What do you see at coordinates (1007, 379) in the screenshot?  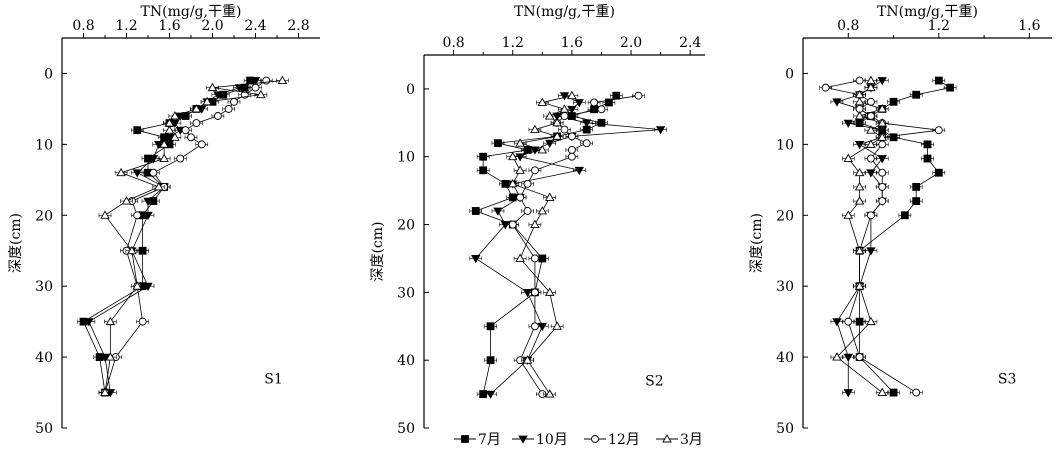 I see `panel-label: S3` at bounding box center [1007, 379].